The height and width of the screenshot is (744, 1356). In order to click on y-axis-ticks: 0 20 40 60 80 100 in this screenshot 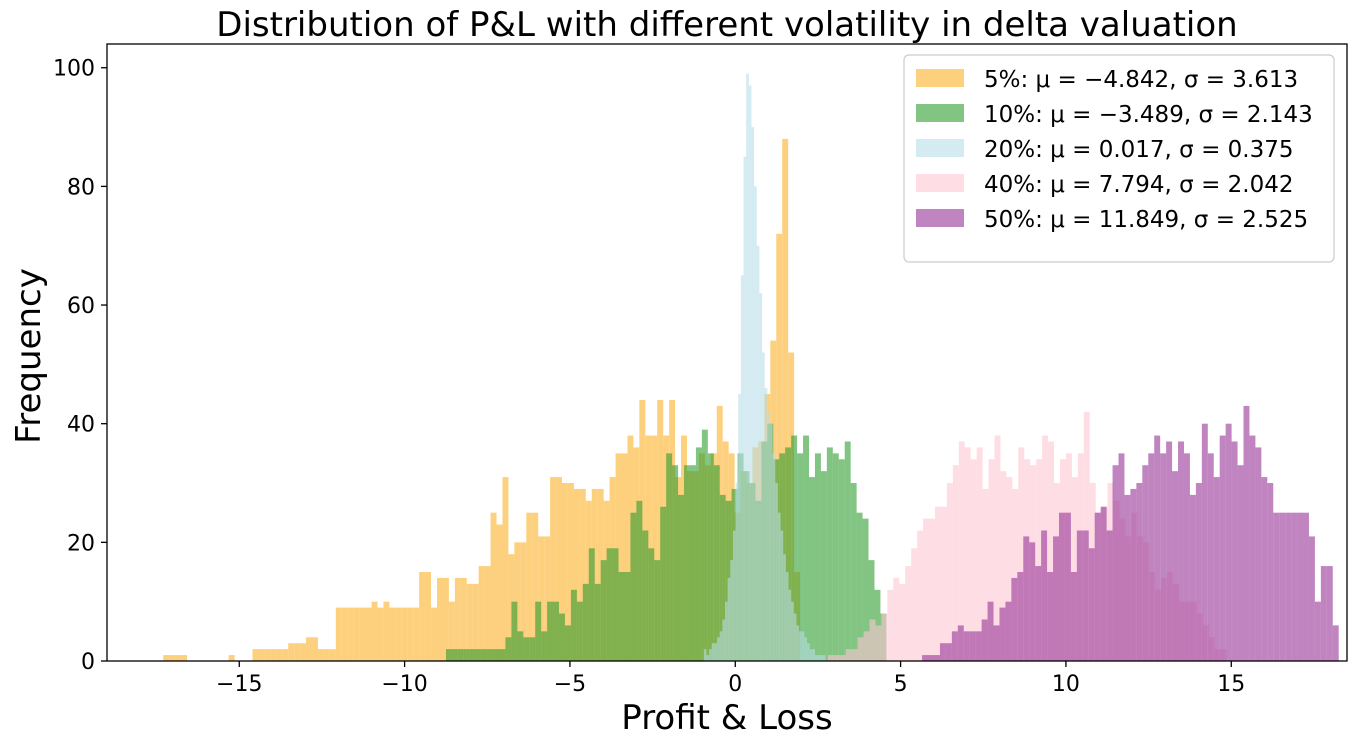, I will do `click(80, 366)`.